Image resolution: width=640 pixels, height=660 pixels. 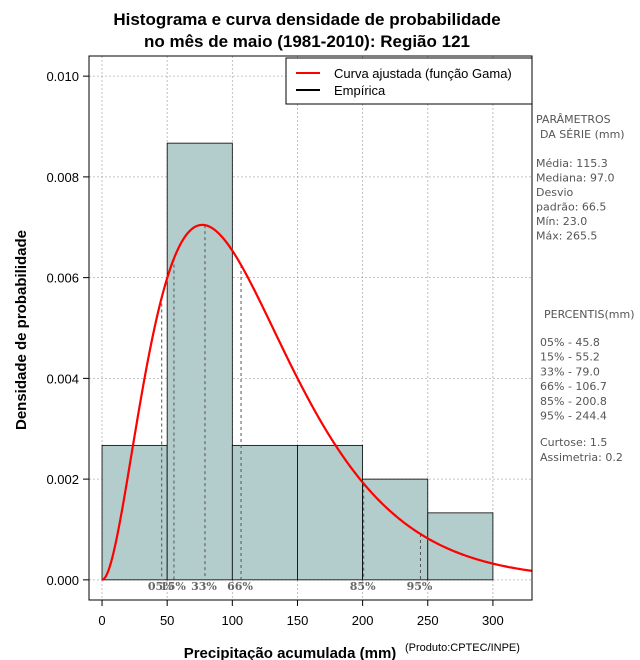 I want to click on y-axis-label: Densidade de probabilidade, so click(x=21, y=330).